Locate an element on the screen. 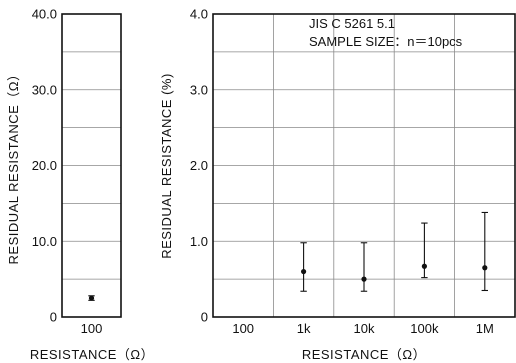 The height and width of the screenshot is (363, 516). left-data-point is located at coordinates (91, 298).